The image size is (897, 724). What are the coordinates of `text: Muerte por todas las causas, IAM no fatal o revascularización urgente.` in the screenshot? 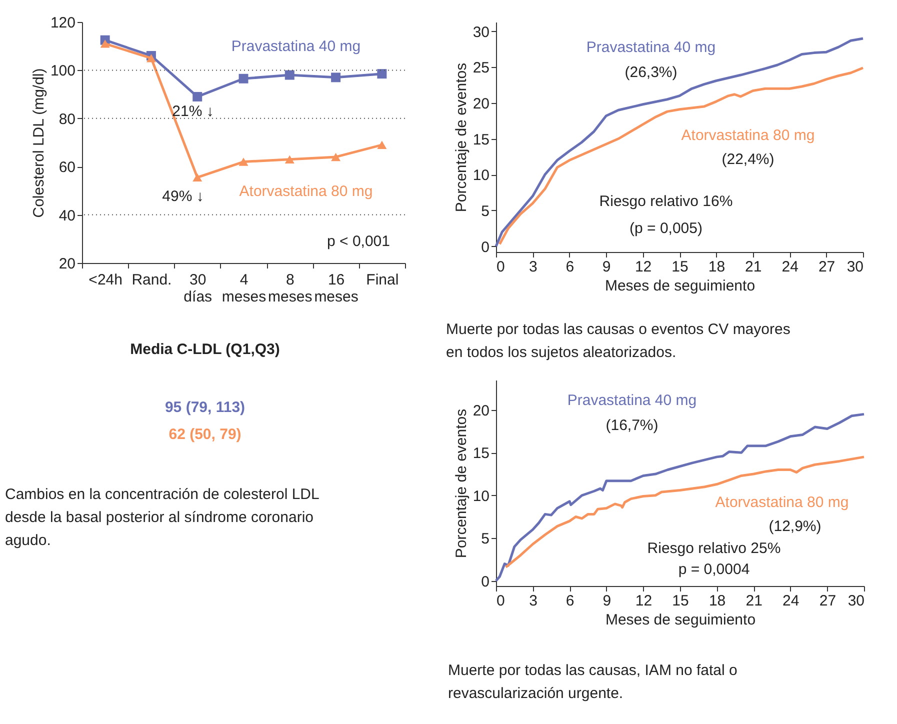 It's located at (593, 682).